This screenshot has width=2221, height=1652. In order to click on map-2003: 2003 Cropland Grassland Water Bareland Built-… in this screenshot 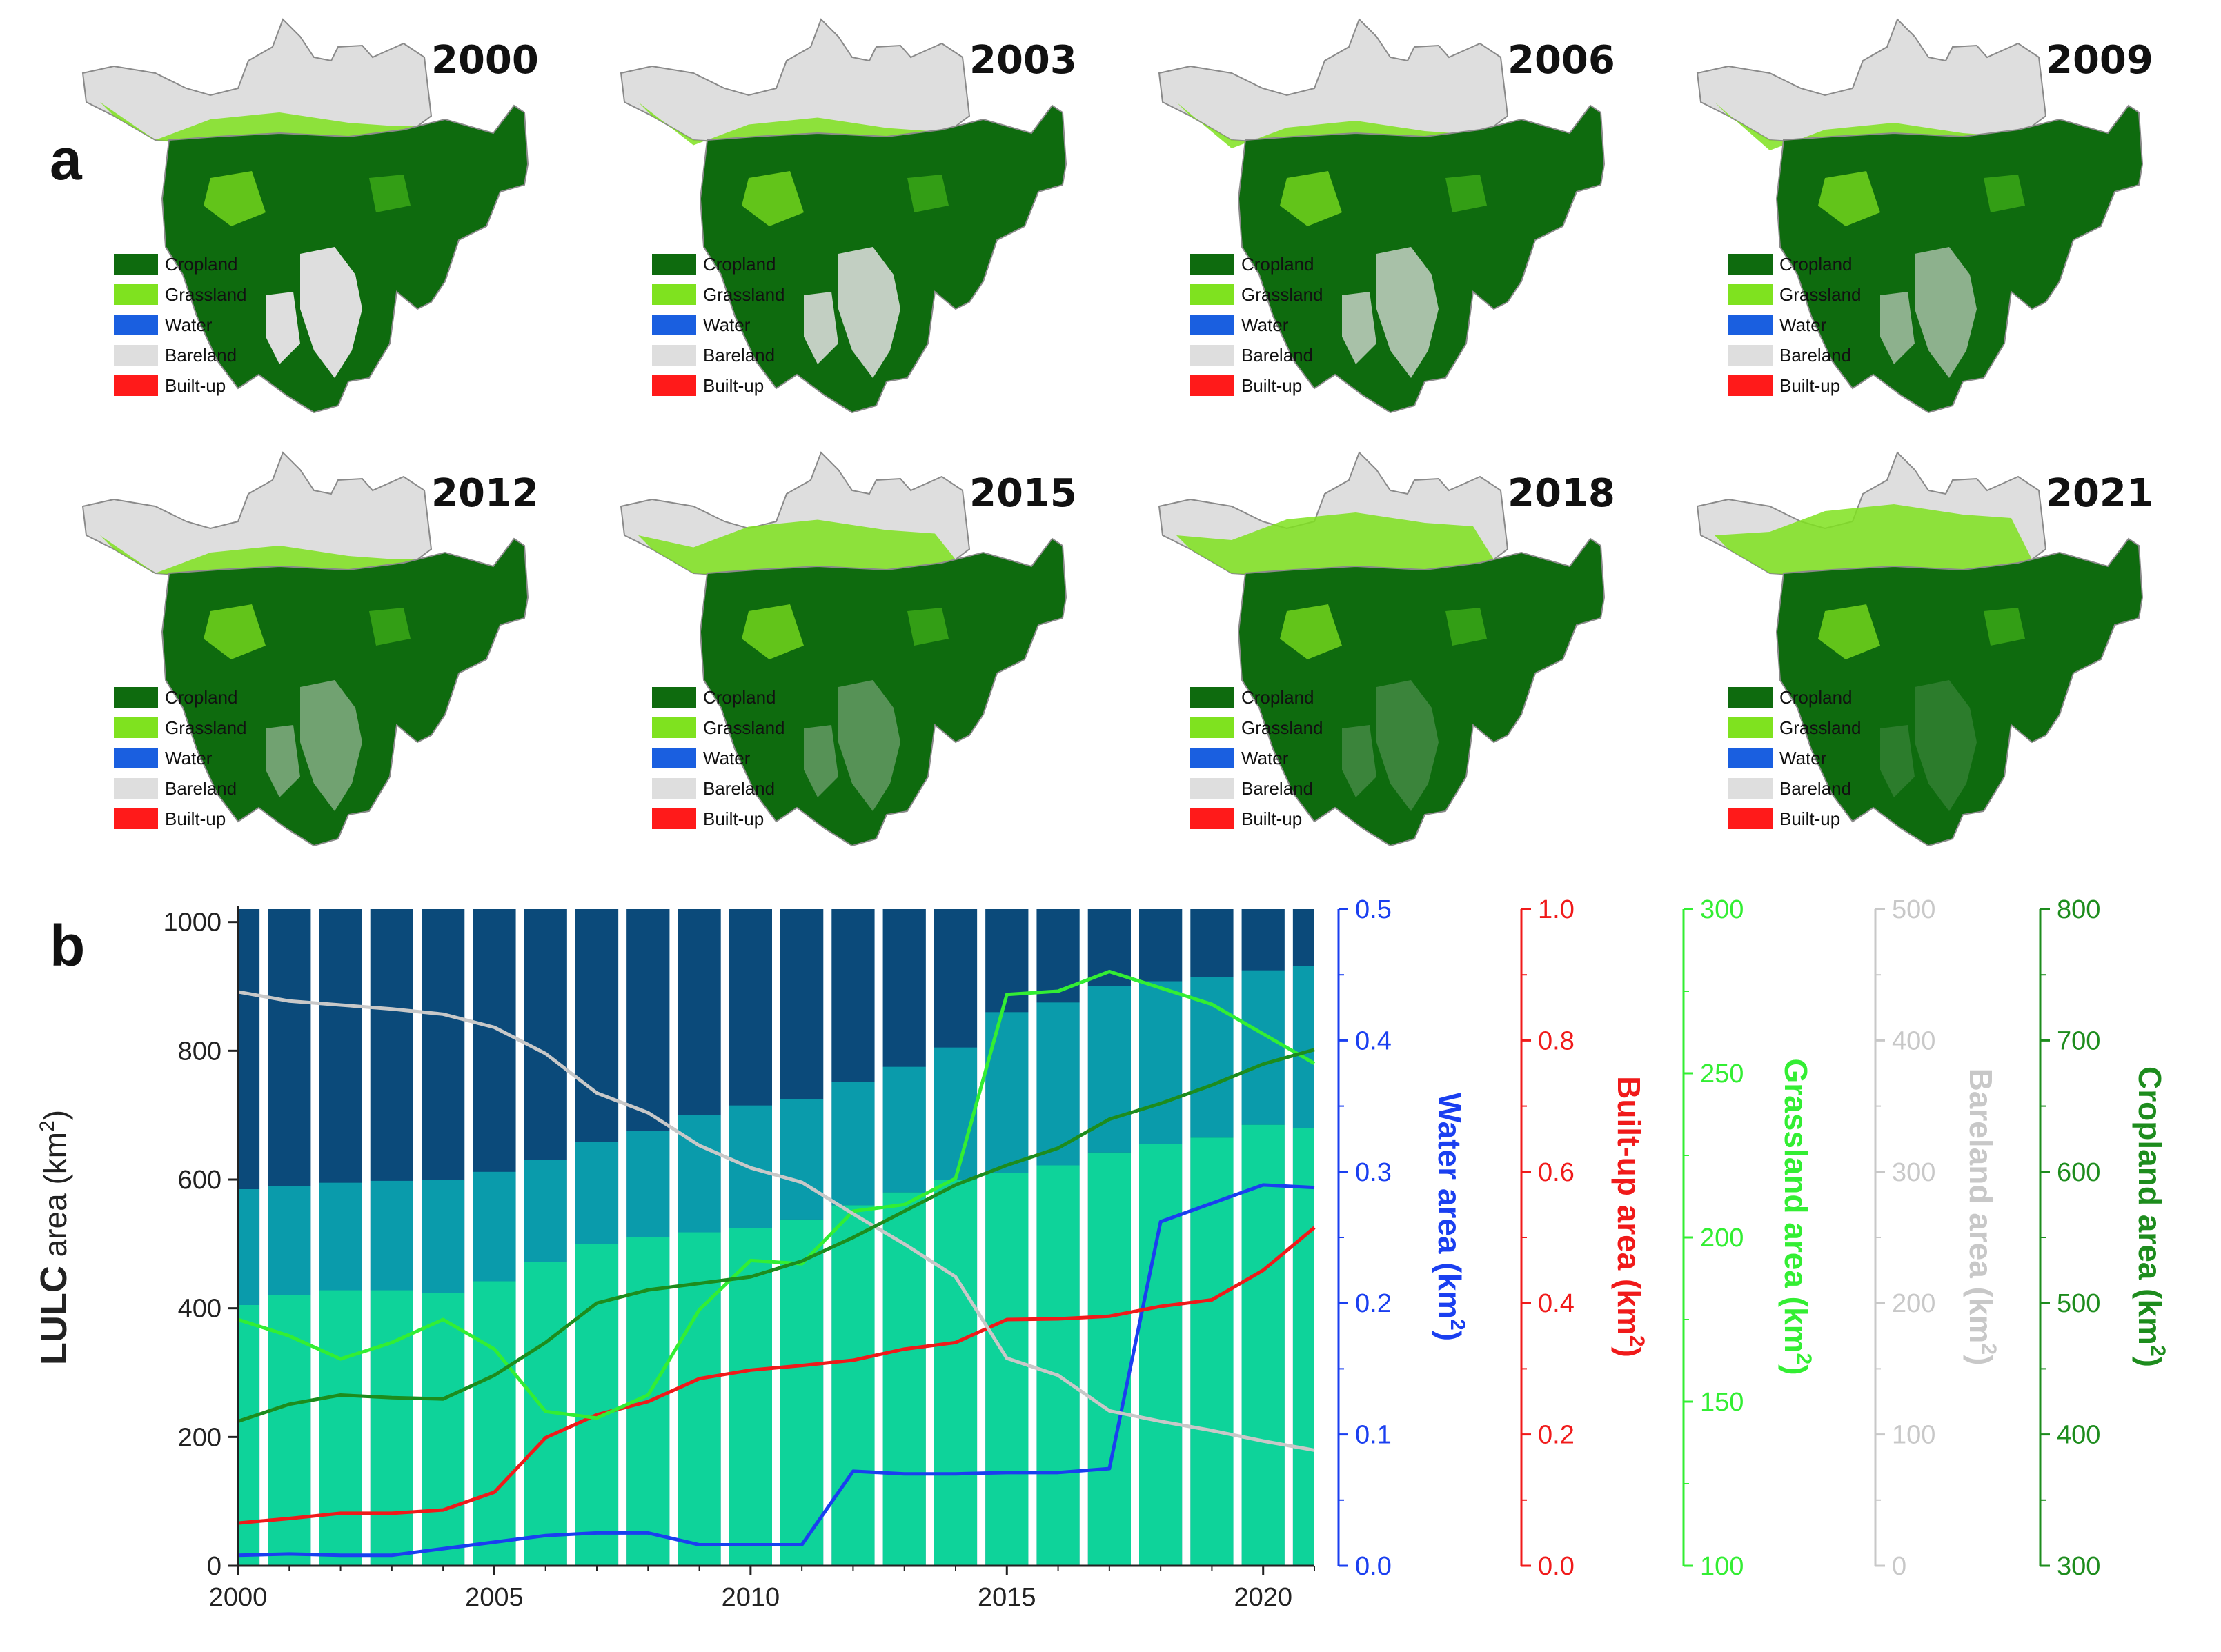, I will do `click(848, 216)`.